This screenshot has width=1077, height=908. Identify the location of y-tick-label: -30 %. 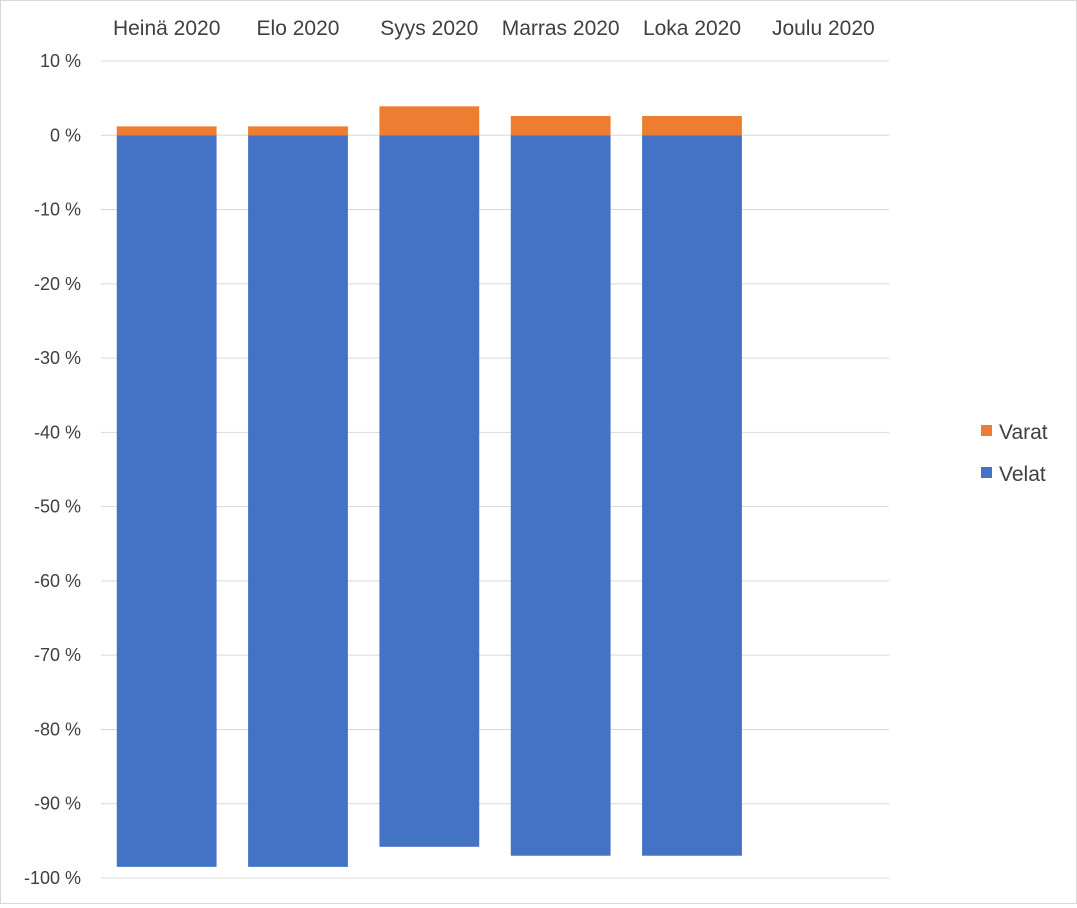
(57, 358).